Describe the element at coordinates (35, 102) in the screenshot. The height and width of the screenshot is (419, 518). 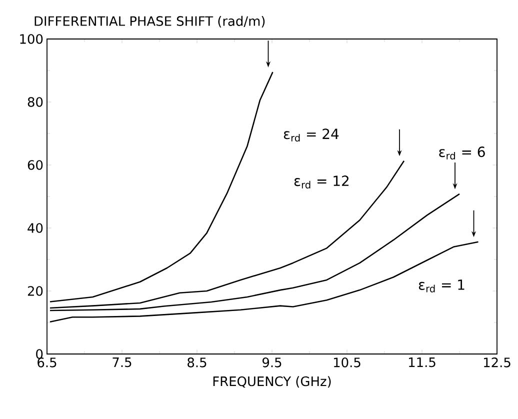
I see `y-tick-label: 80` at that location.